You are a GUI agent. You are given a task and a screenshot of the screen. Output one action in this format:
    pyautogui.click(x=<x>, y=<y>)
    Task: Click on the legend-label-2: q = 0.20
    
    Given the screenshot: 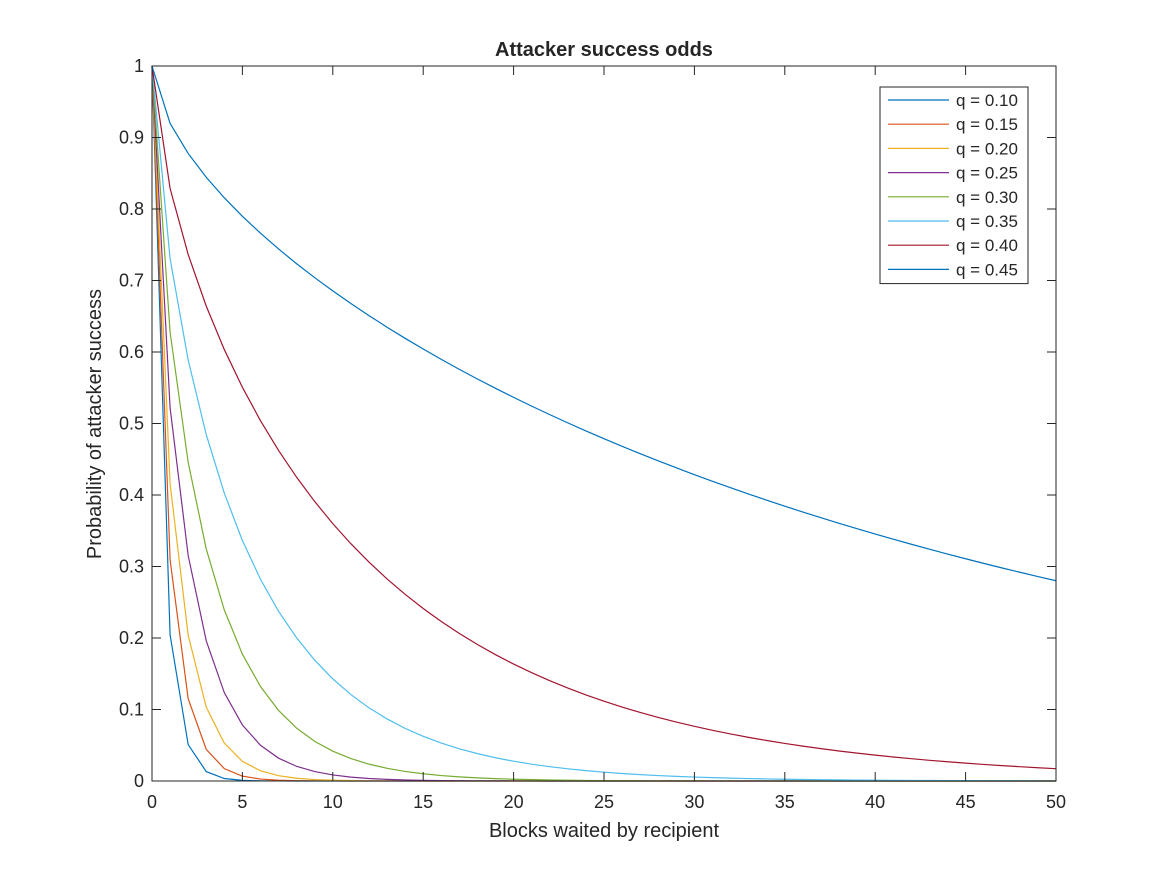 What is the action you would take?
    pyautogui.click(x=987, y=148)
    